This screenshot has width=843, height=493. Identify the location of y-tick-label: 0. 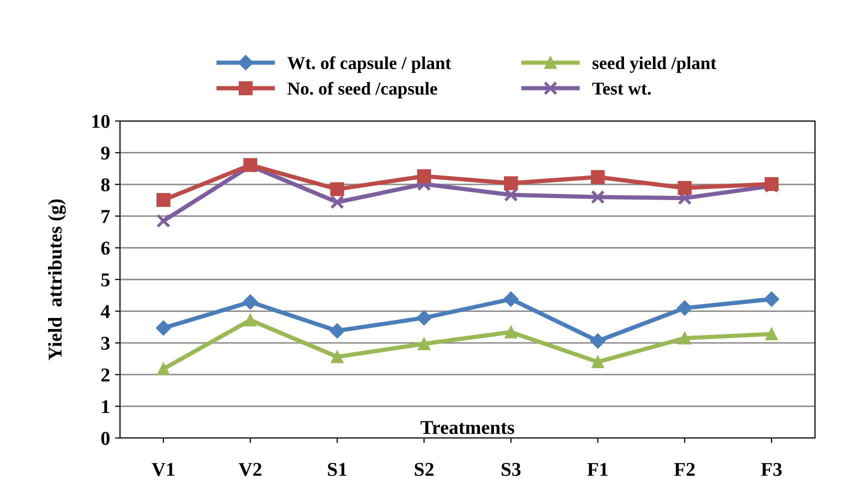
(105, 438).